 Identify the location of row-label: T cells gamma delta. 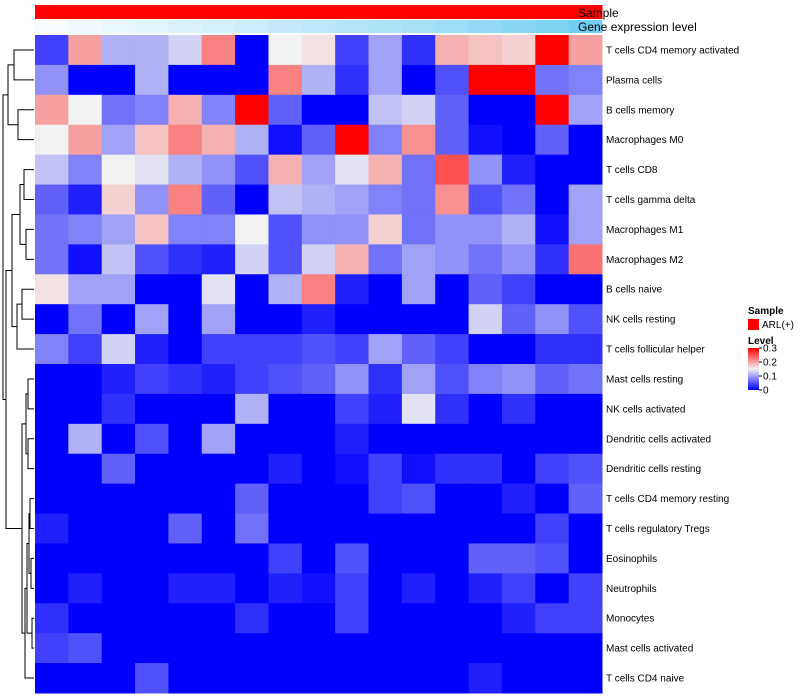
(651, 200).